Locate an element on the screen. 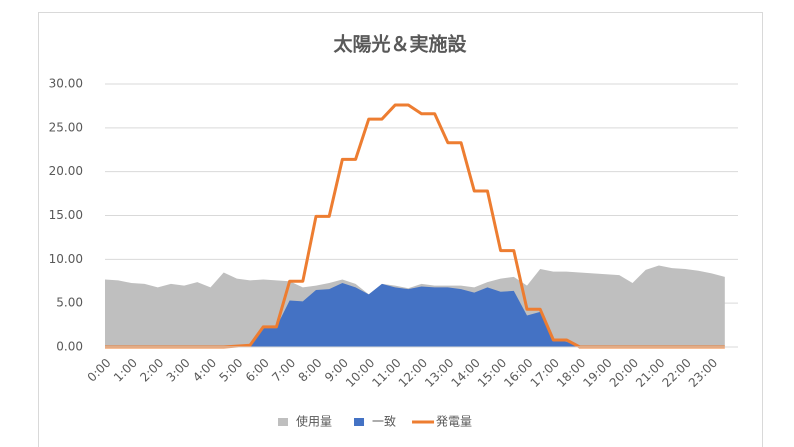 This screenshot has width=794, height=447. y-tick-label: 25.00 is located at coordinates (66, 127).